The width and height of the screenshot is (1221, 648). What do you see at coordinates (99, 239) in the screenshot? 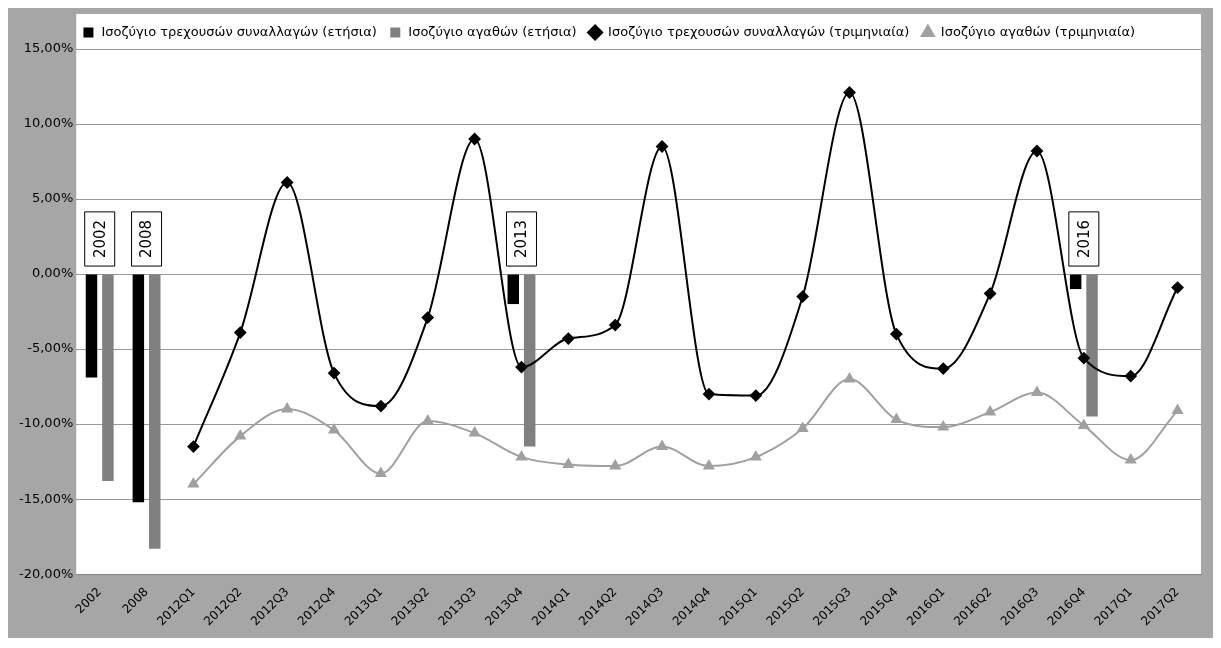
I see `annotation: 2002` at bounding box center [99, 239].